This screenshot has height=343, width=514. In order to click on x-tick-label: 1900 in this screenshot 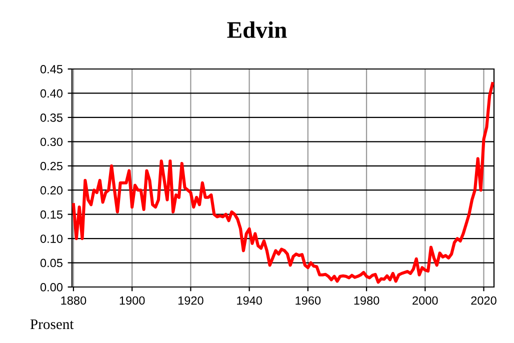, I will do `click(132, 300)`.